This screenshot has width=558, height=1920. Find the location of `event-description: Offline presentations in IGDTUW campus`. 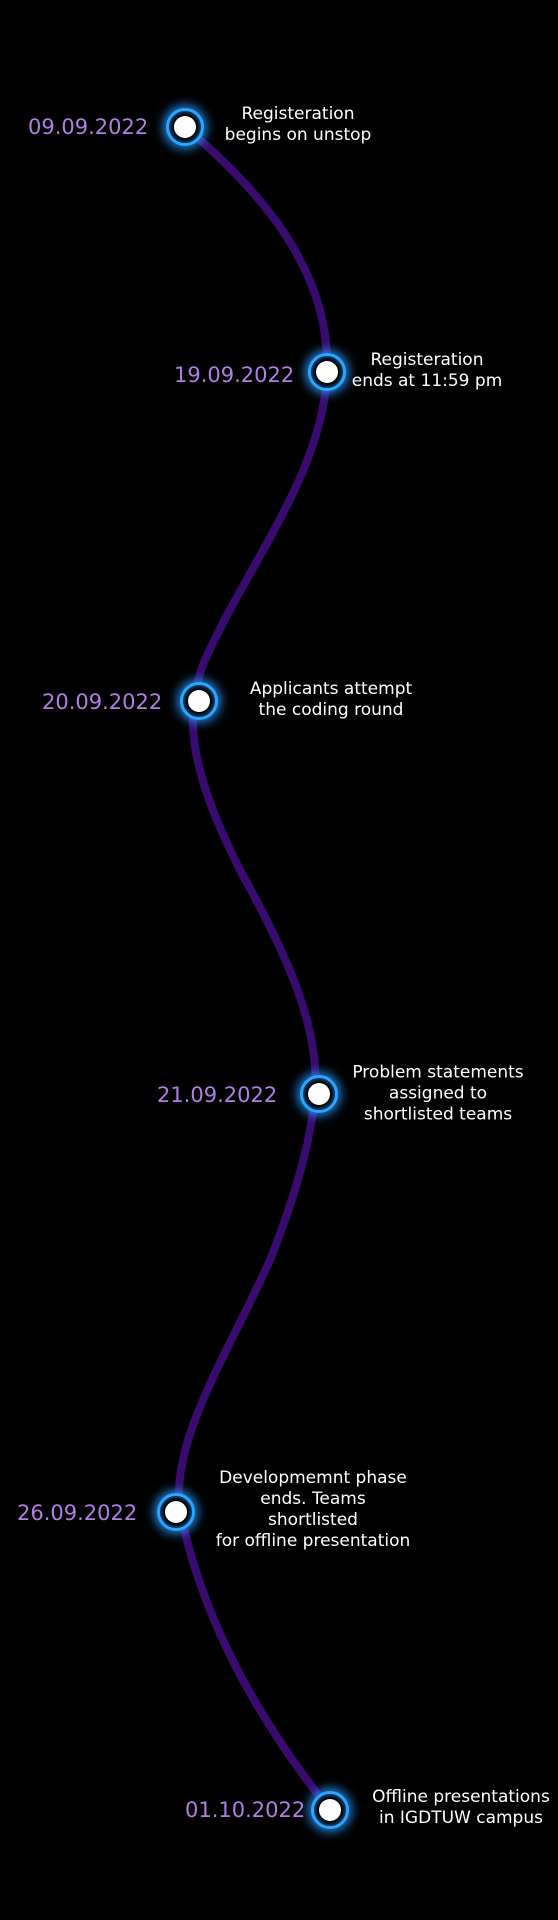

event-description: Offline presentations in IGDTUW campus is located at coordinates (461, 1807).